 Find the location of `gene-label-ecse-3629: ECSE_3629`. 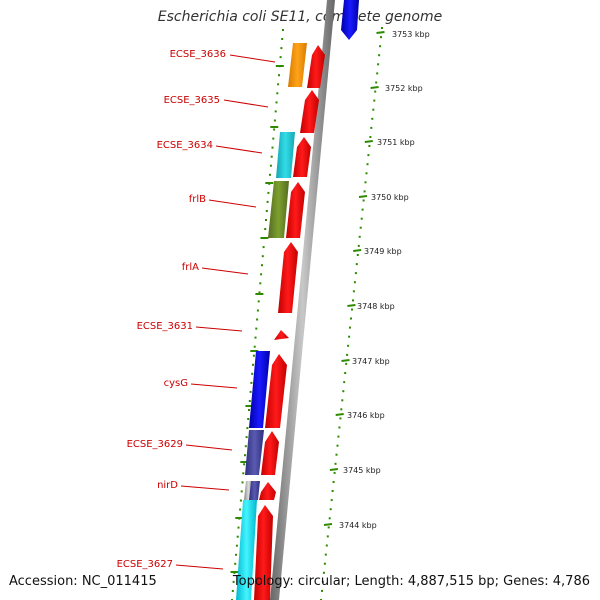

gene-label-ecse-3629: ECSE_3629 is located at coordinates (155, 444).